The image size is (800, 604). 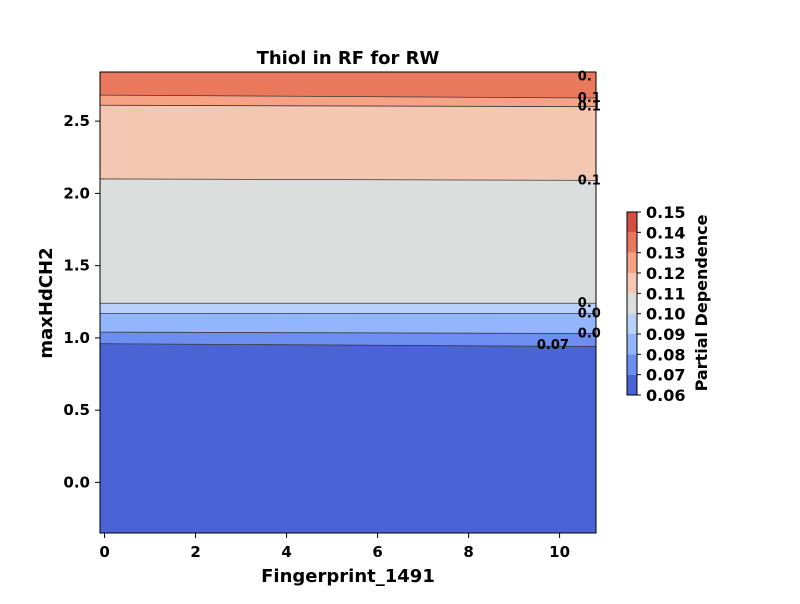 What do you see at coordinates (553, 345) in the screenshot?
I see `contour-line-label-0: 0.07` at bounding box center [553, 345].